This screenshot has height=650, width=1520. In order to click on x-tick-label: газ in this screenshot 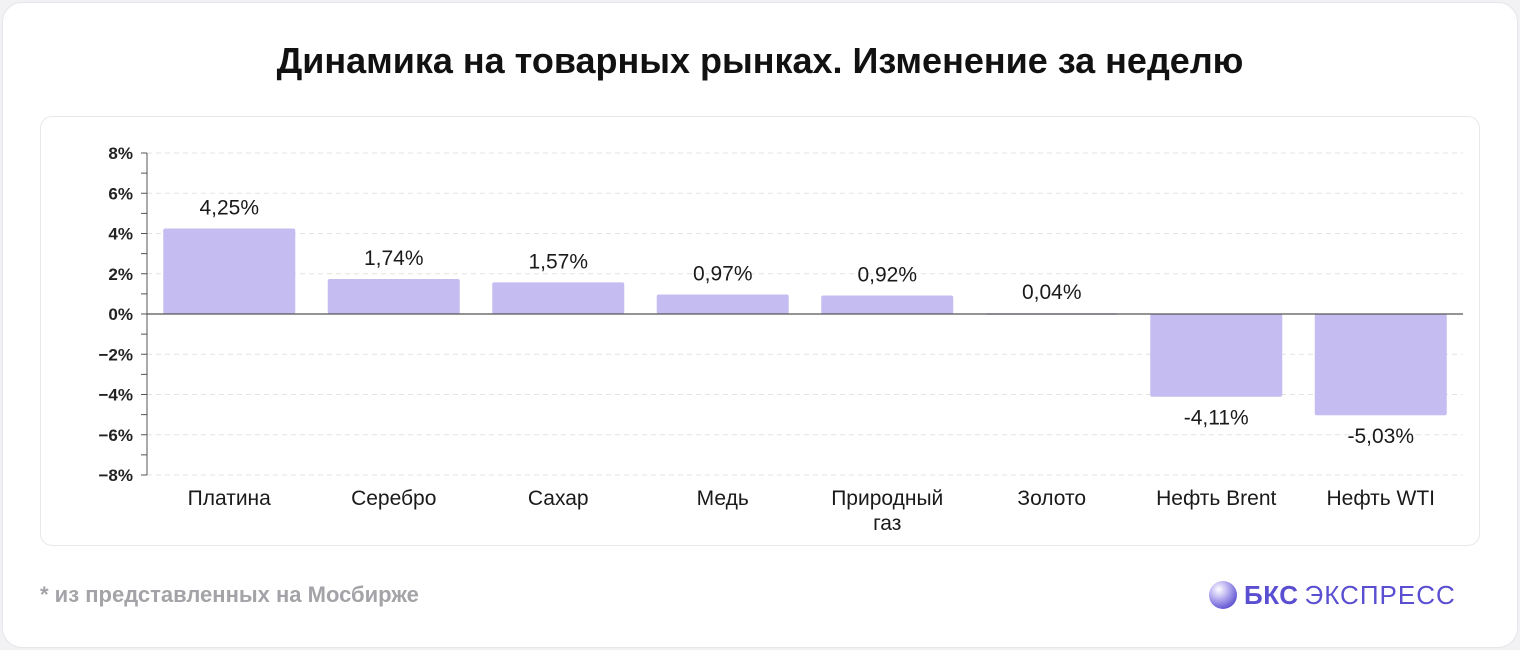, I will do `click(887, 523)`.